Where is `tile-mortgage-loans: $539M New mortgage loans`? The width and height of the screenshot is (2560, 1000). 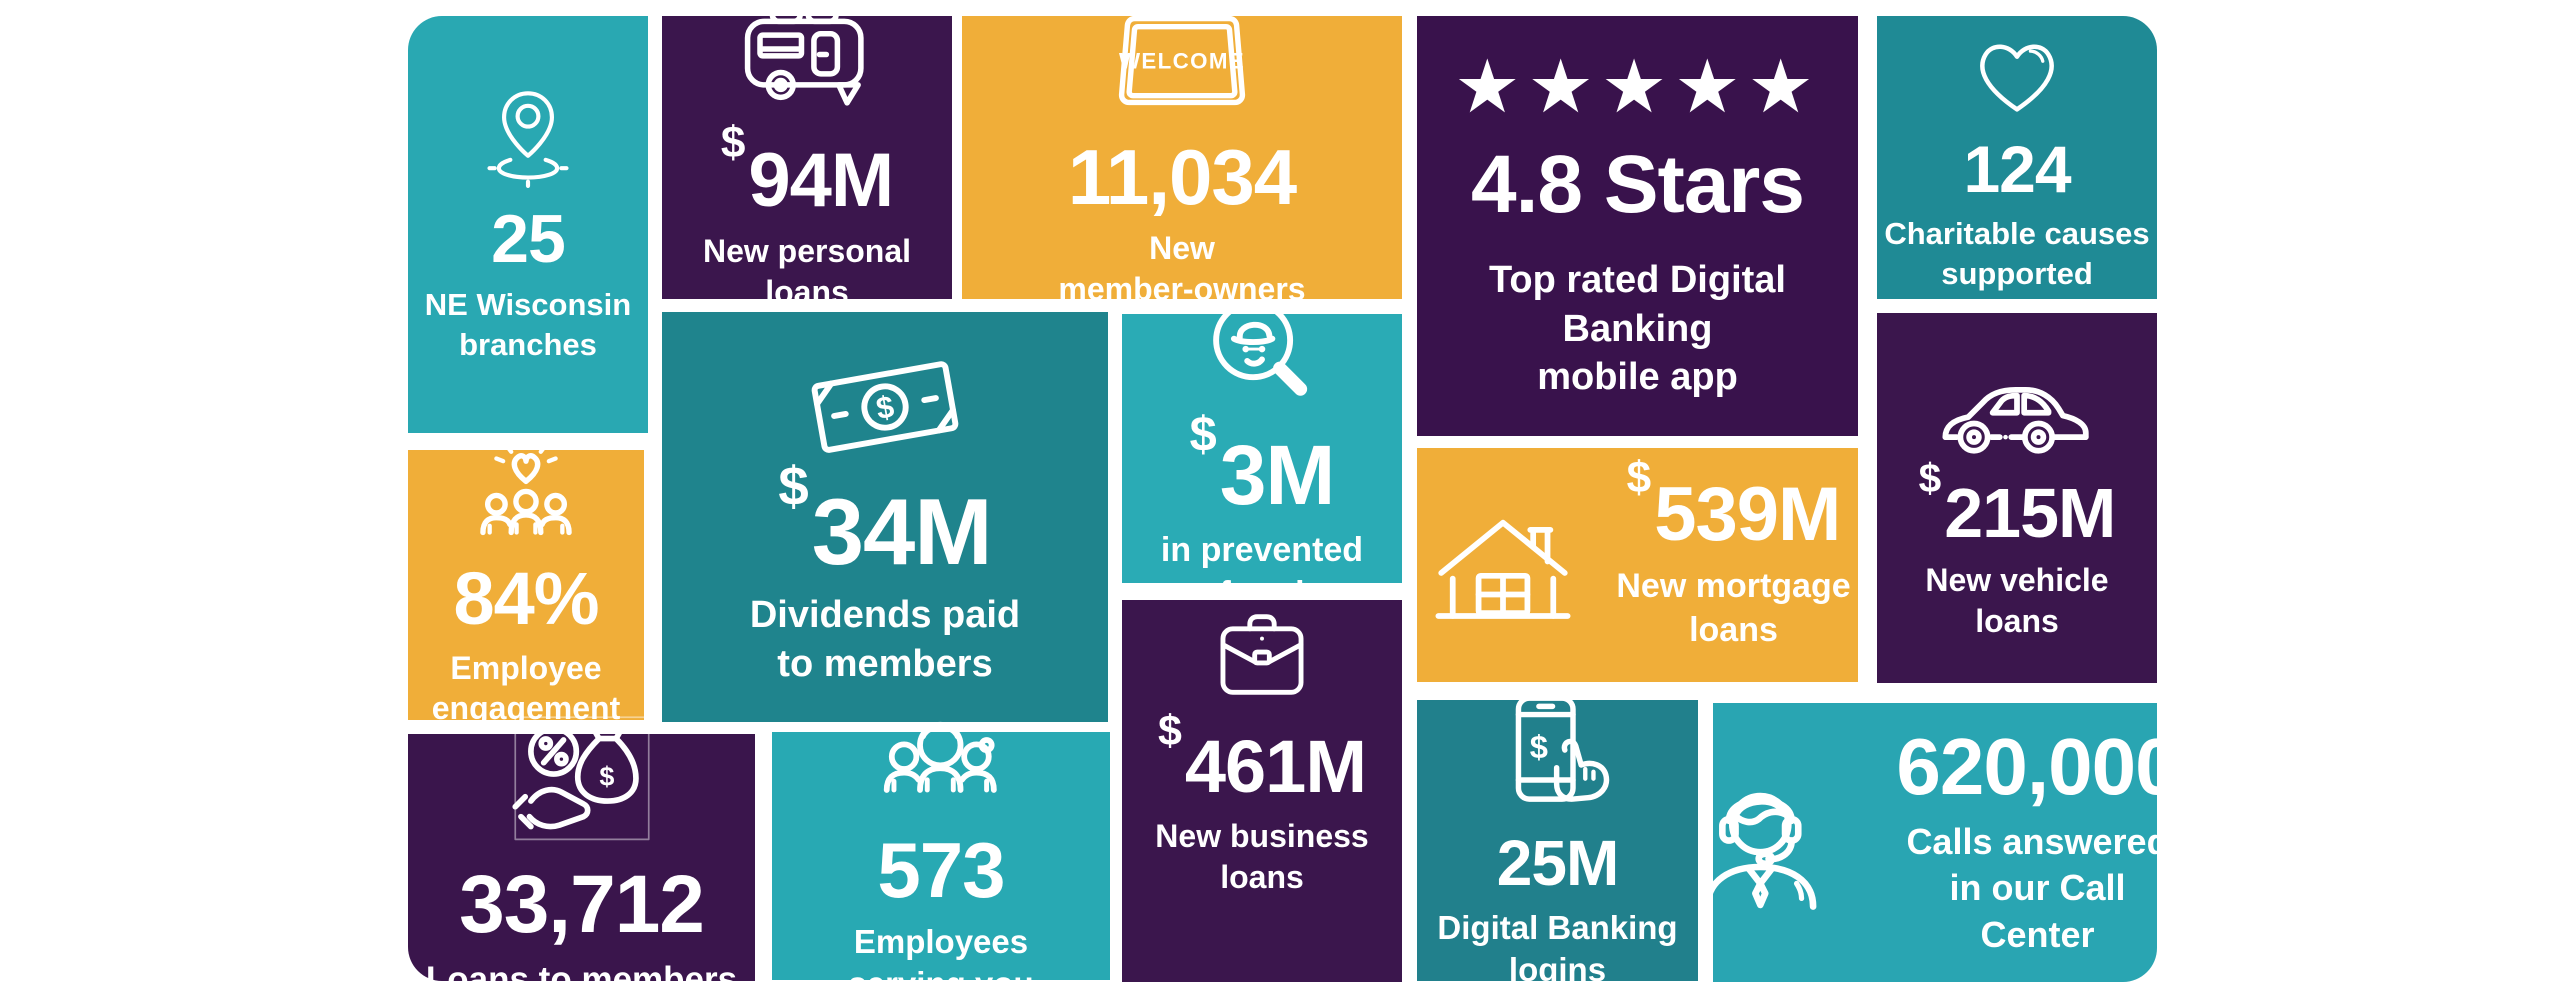 tile-mortgage-loans: $539M New mortgage loans is located at coordinates (1637, 565).